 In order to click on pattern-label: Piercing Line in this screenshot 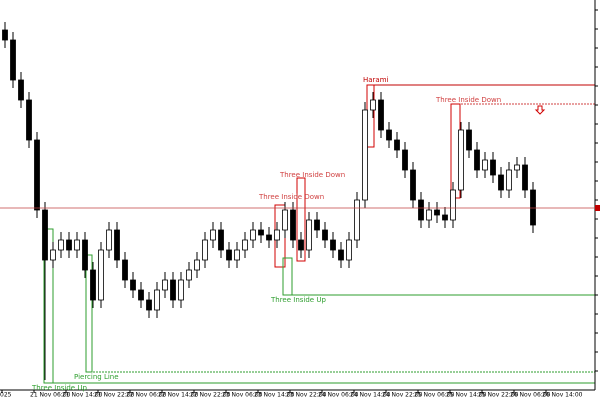, I will do `click(96, 377)`.